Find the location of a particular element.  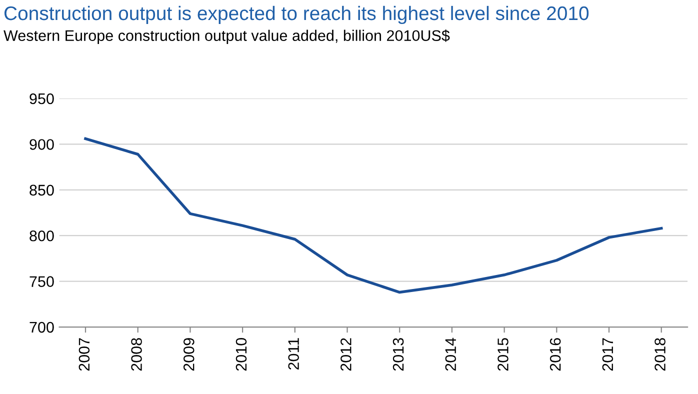

x-tick-label: 2010 is located at coordinates (241, 354).